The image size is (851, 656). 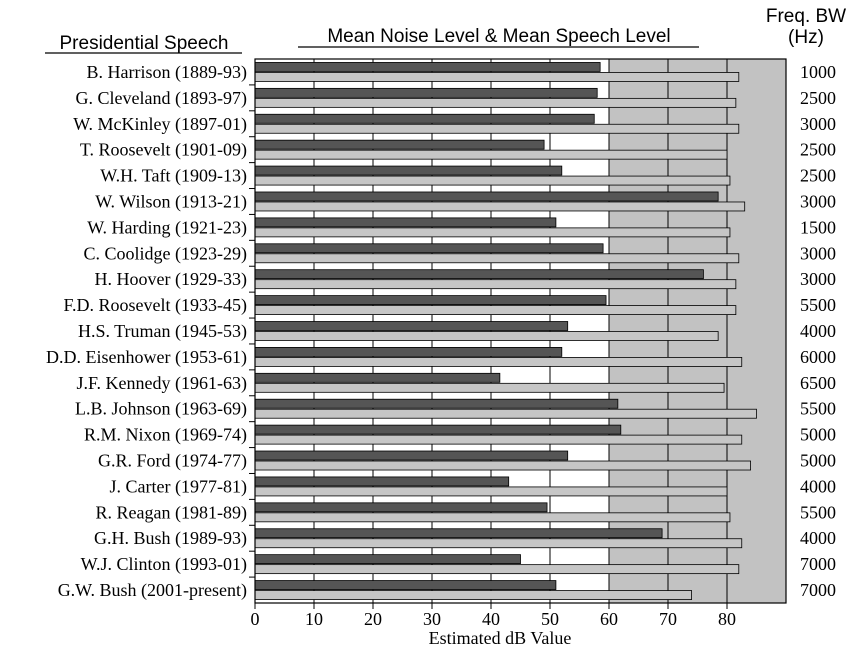 What do you see at coordinates (818, 383) in the screenshot?
I see `freq-bw-value: 6500` at bounding box center [818, 383].